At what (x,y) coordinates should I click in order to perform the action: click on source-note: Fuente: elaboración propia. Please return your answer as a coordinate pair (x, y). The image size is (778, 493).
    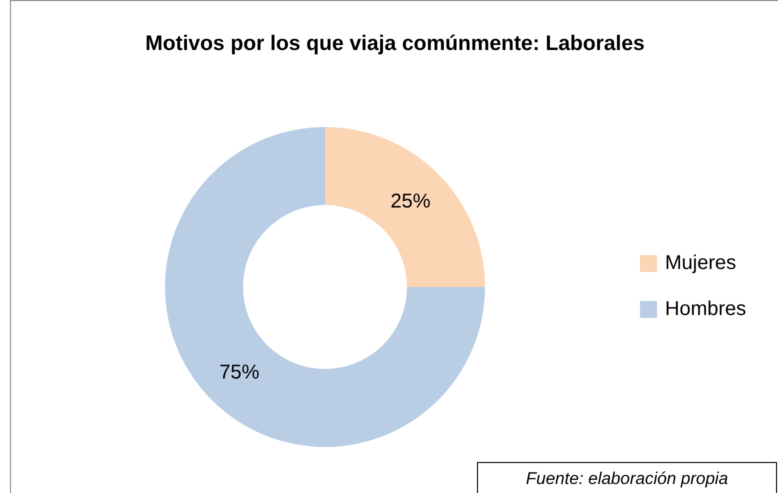
    Looking at the image, I should click on (627, 477).